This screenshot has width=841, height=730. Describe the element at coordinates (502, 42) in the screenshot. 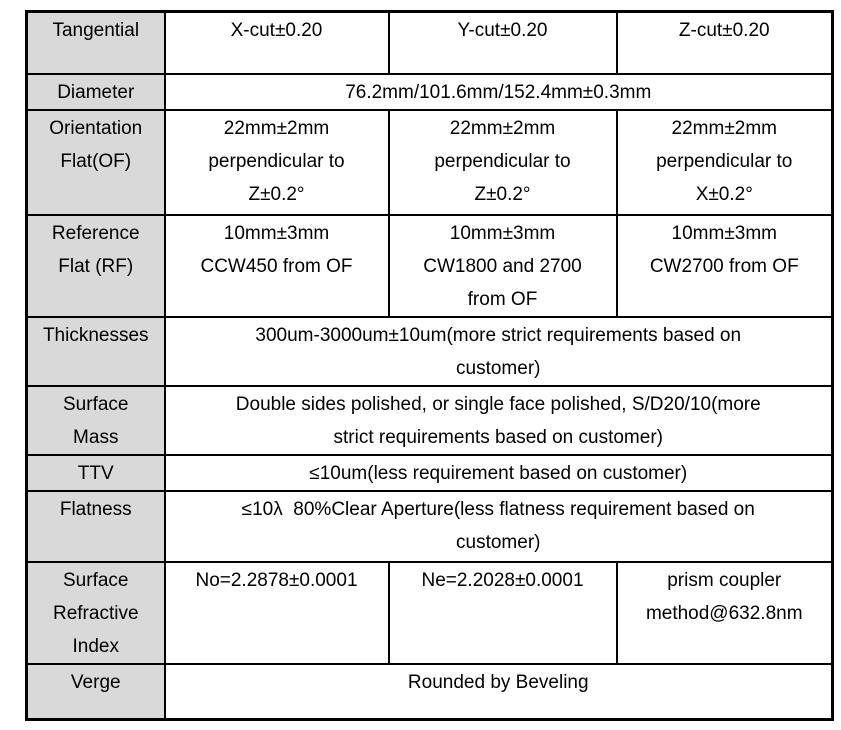

I see `spec-cell-ycut: Y-cut±0.20` at that location.